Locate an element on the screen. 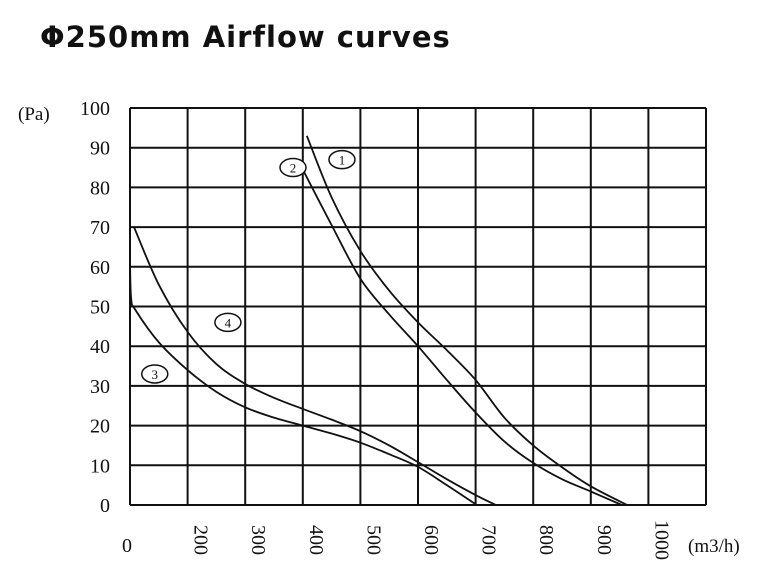 This screenshot has width=782, height=586. y-tick-label: 10 is located at coordinates (100, 466).